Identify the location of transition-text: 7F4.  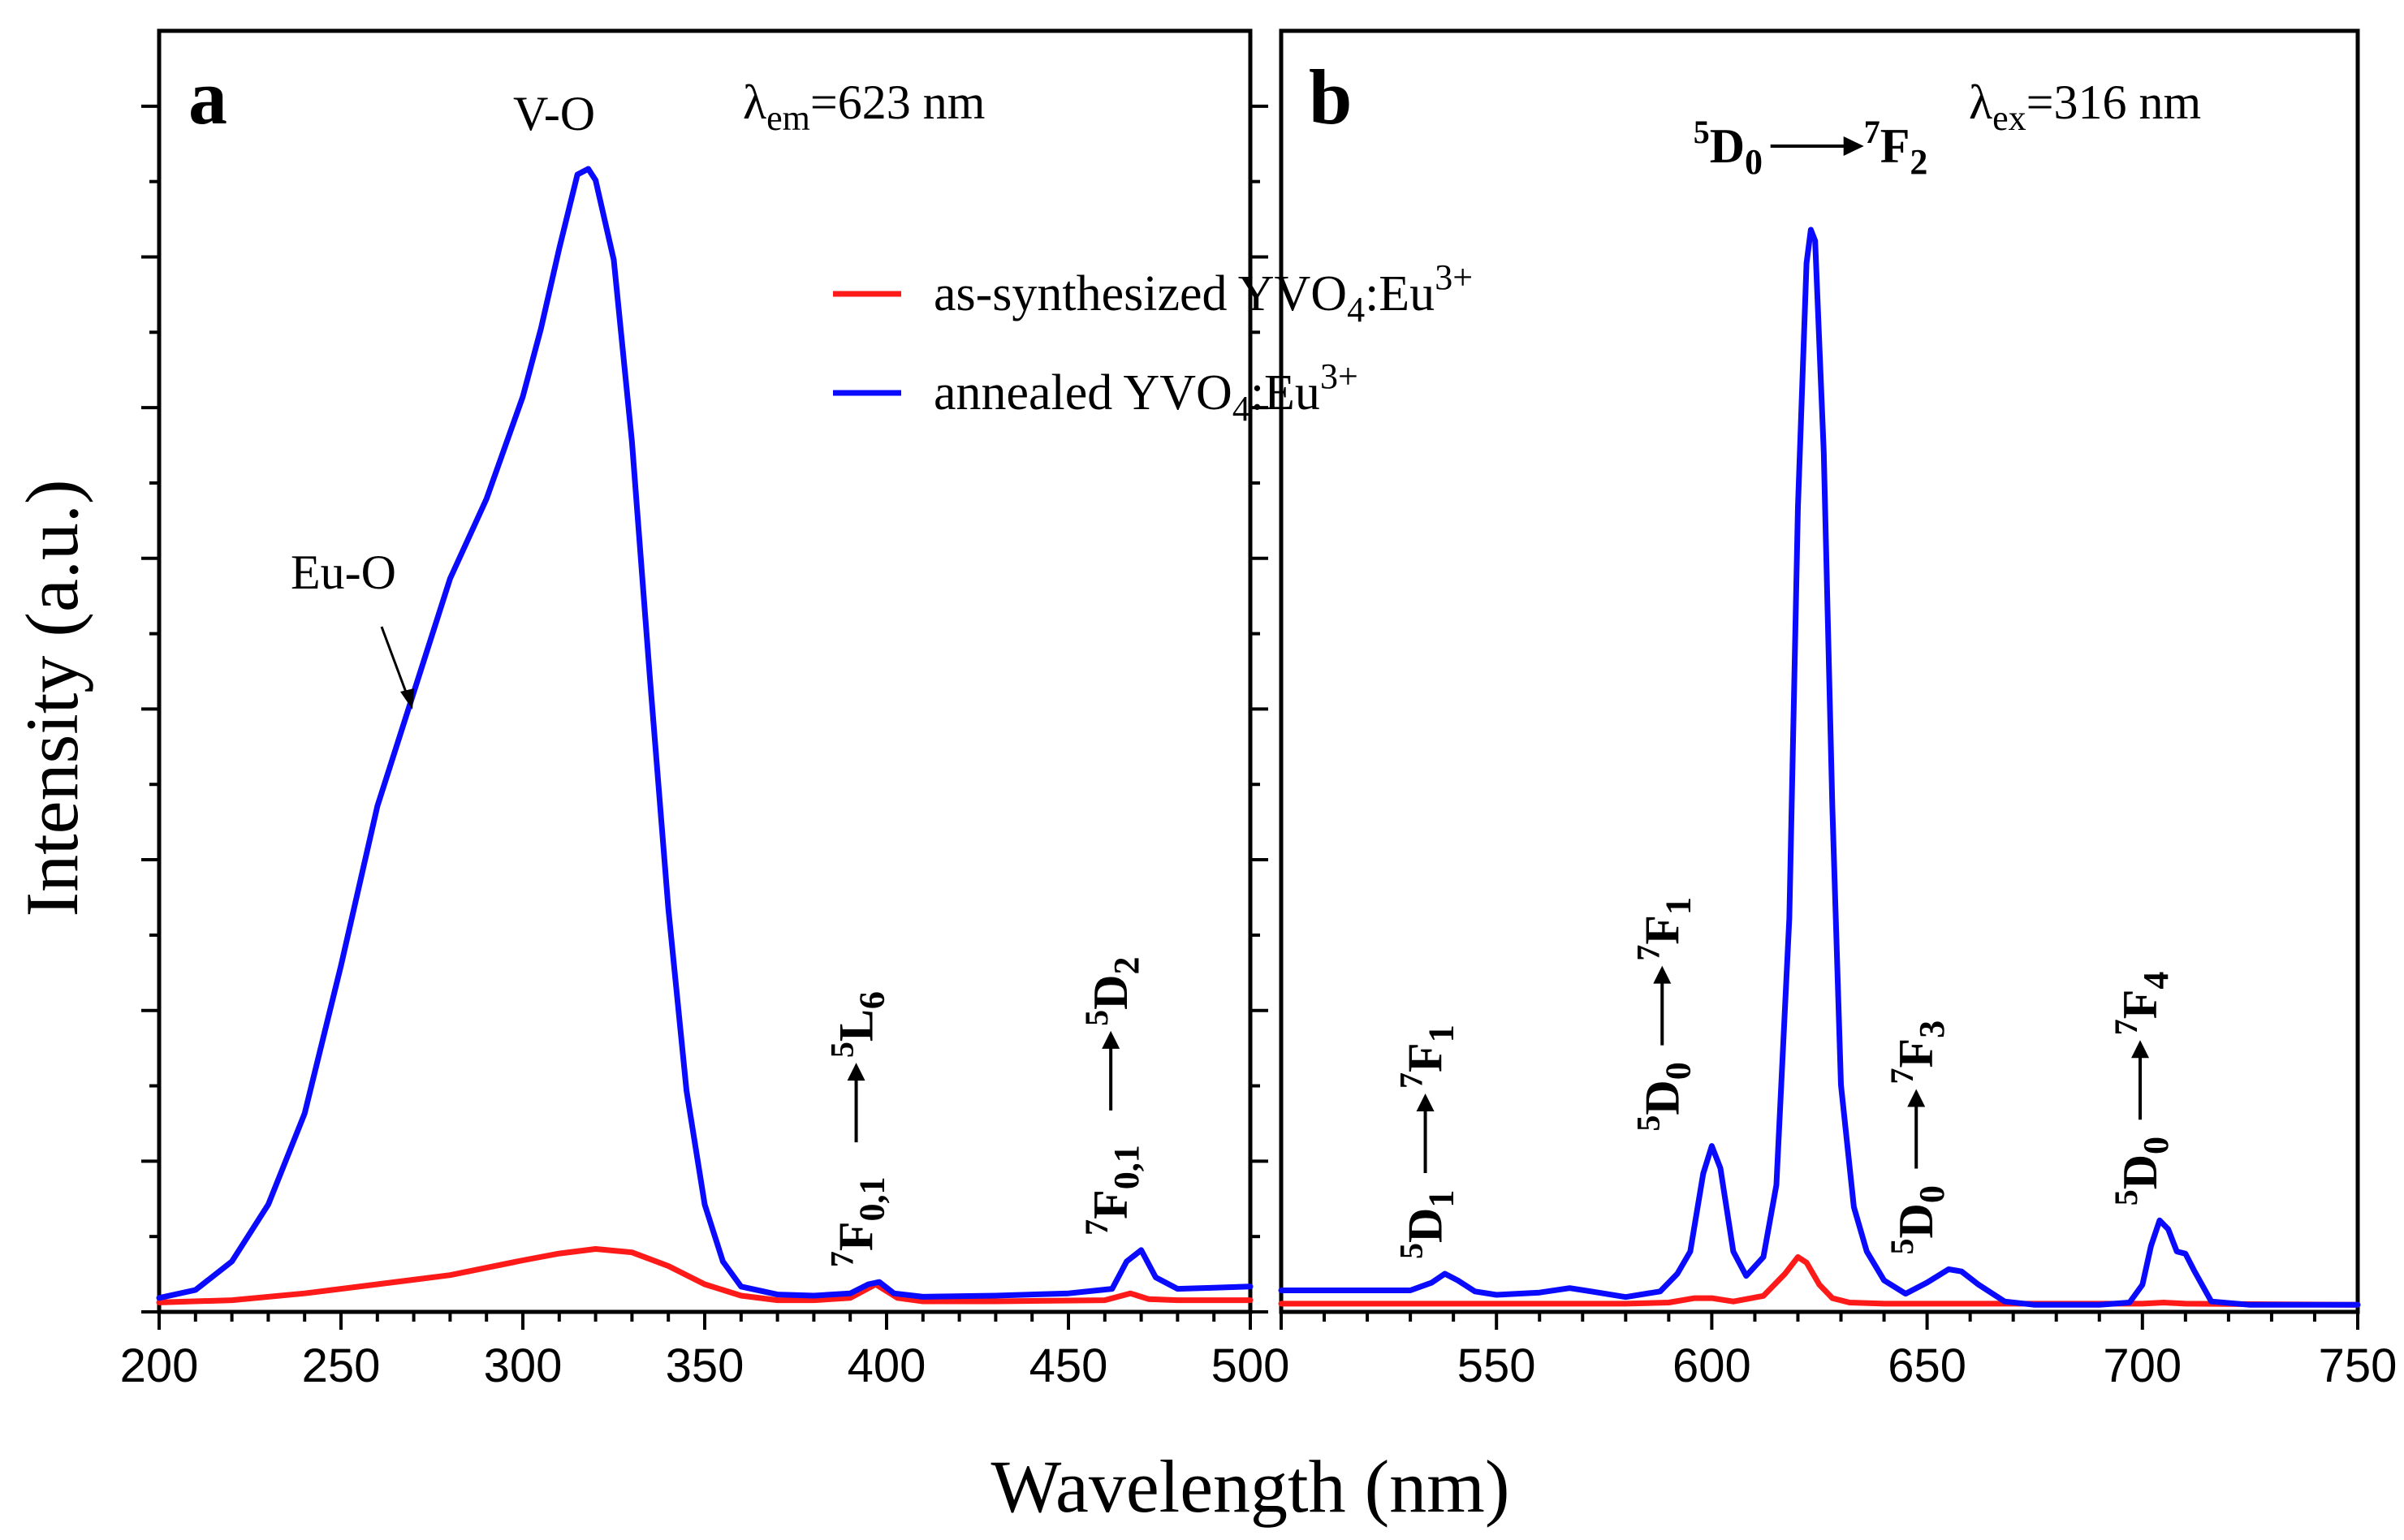
(2142, 1004).